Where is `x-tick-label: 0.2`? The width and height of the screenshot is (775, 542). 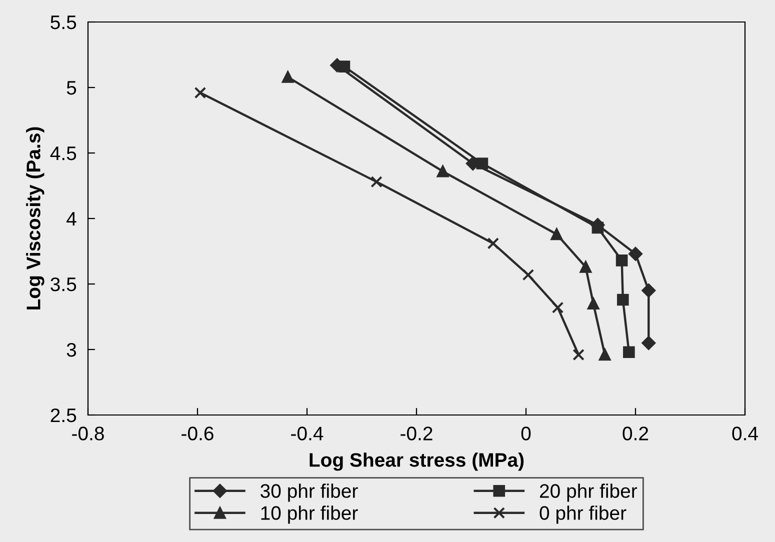
x-tick-label: 0.2 is located at coordinates (635, 433).